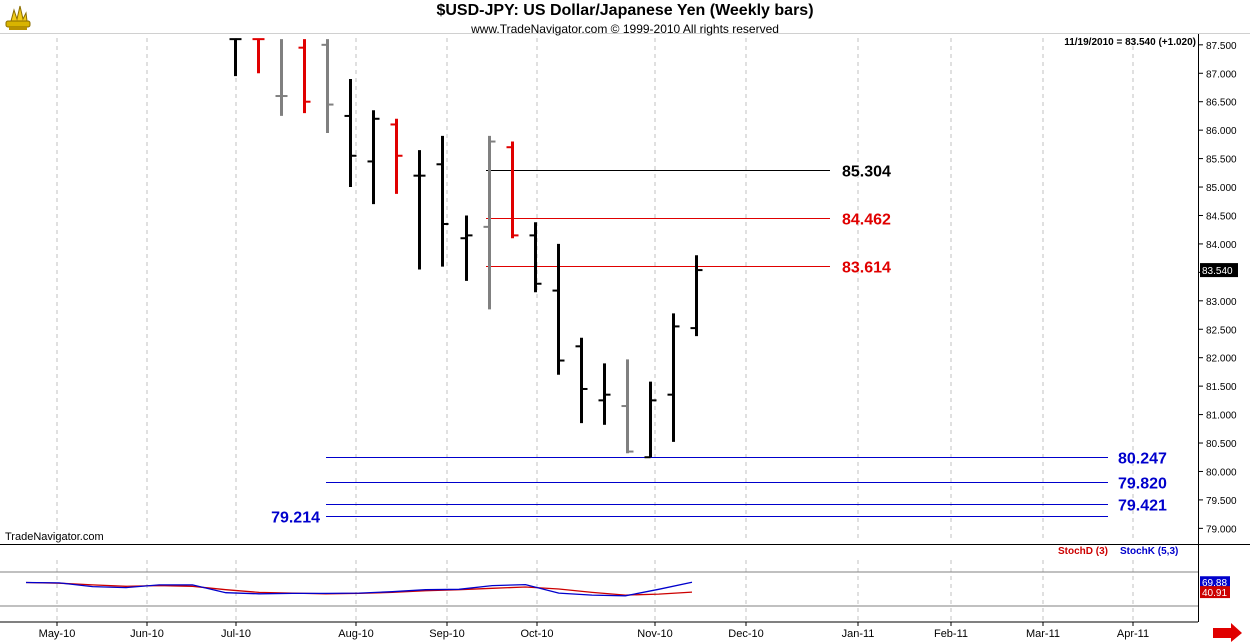 This screenshot has width=1250, height=643. I want to click on date-tick-label: Feb-11, so click(951, 634).